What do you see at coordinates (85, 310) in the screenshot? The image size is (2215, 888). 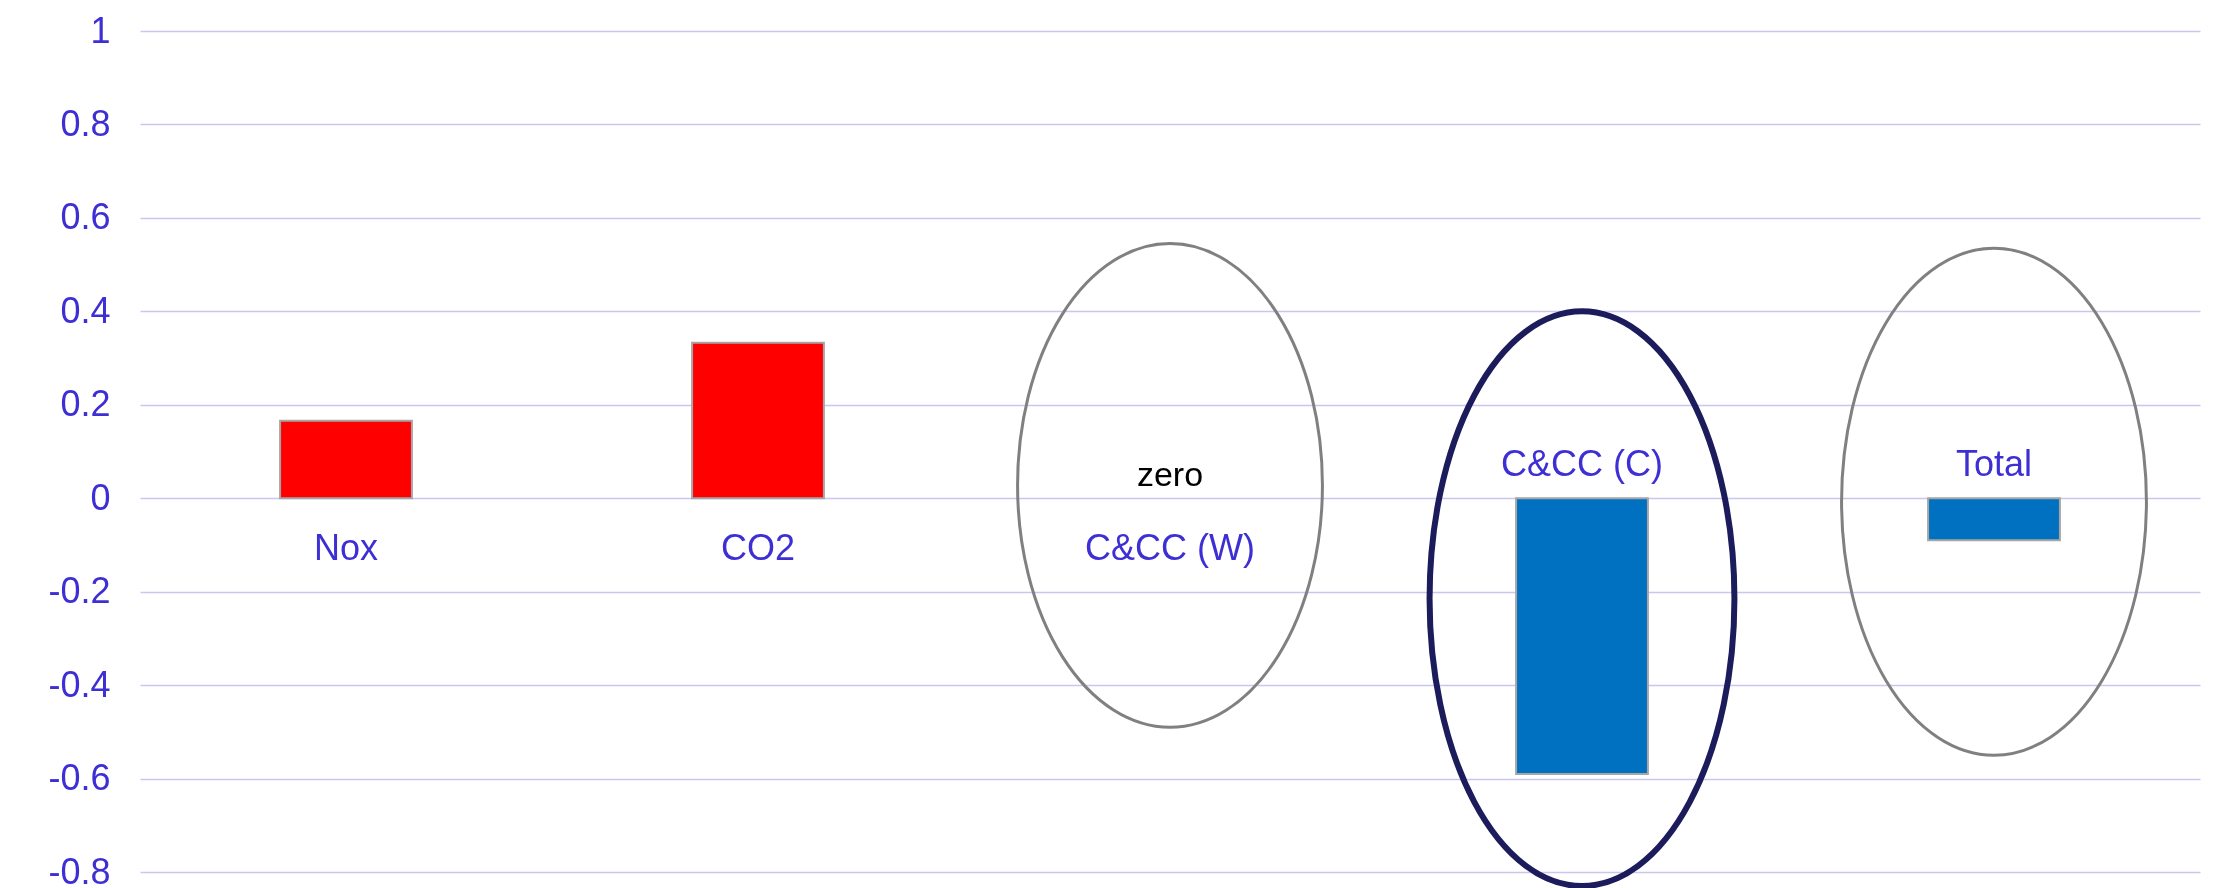 I see `y-tick-label: 0.4` at bounding box center [85, 310].